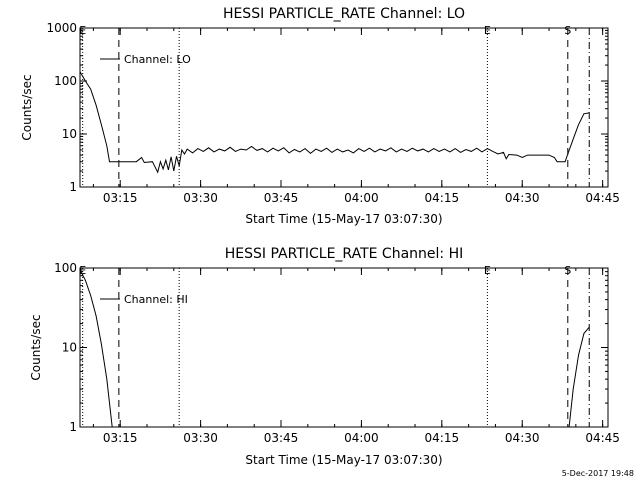 The width and height of the screenshot is (640, 480). Describe the element at coordinates (156, 299) in the screenshot. I see `legend-label: Channel: HI` at that location.